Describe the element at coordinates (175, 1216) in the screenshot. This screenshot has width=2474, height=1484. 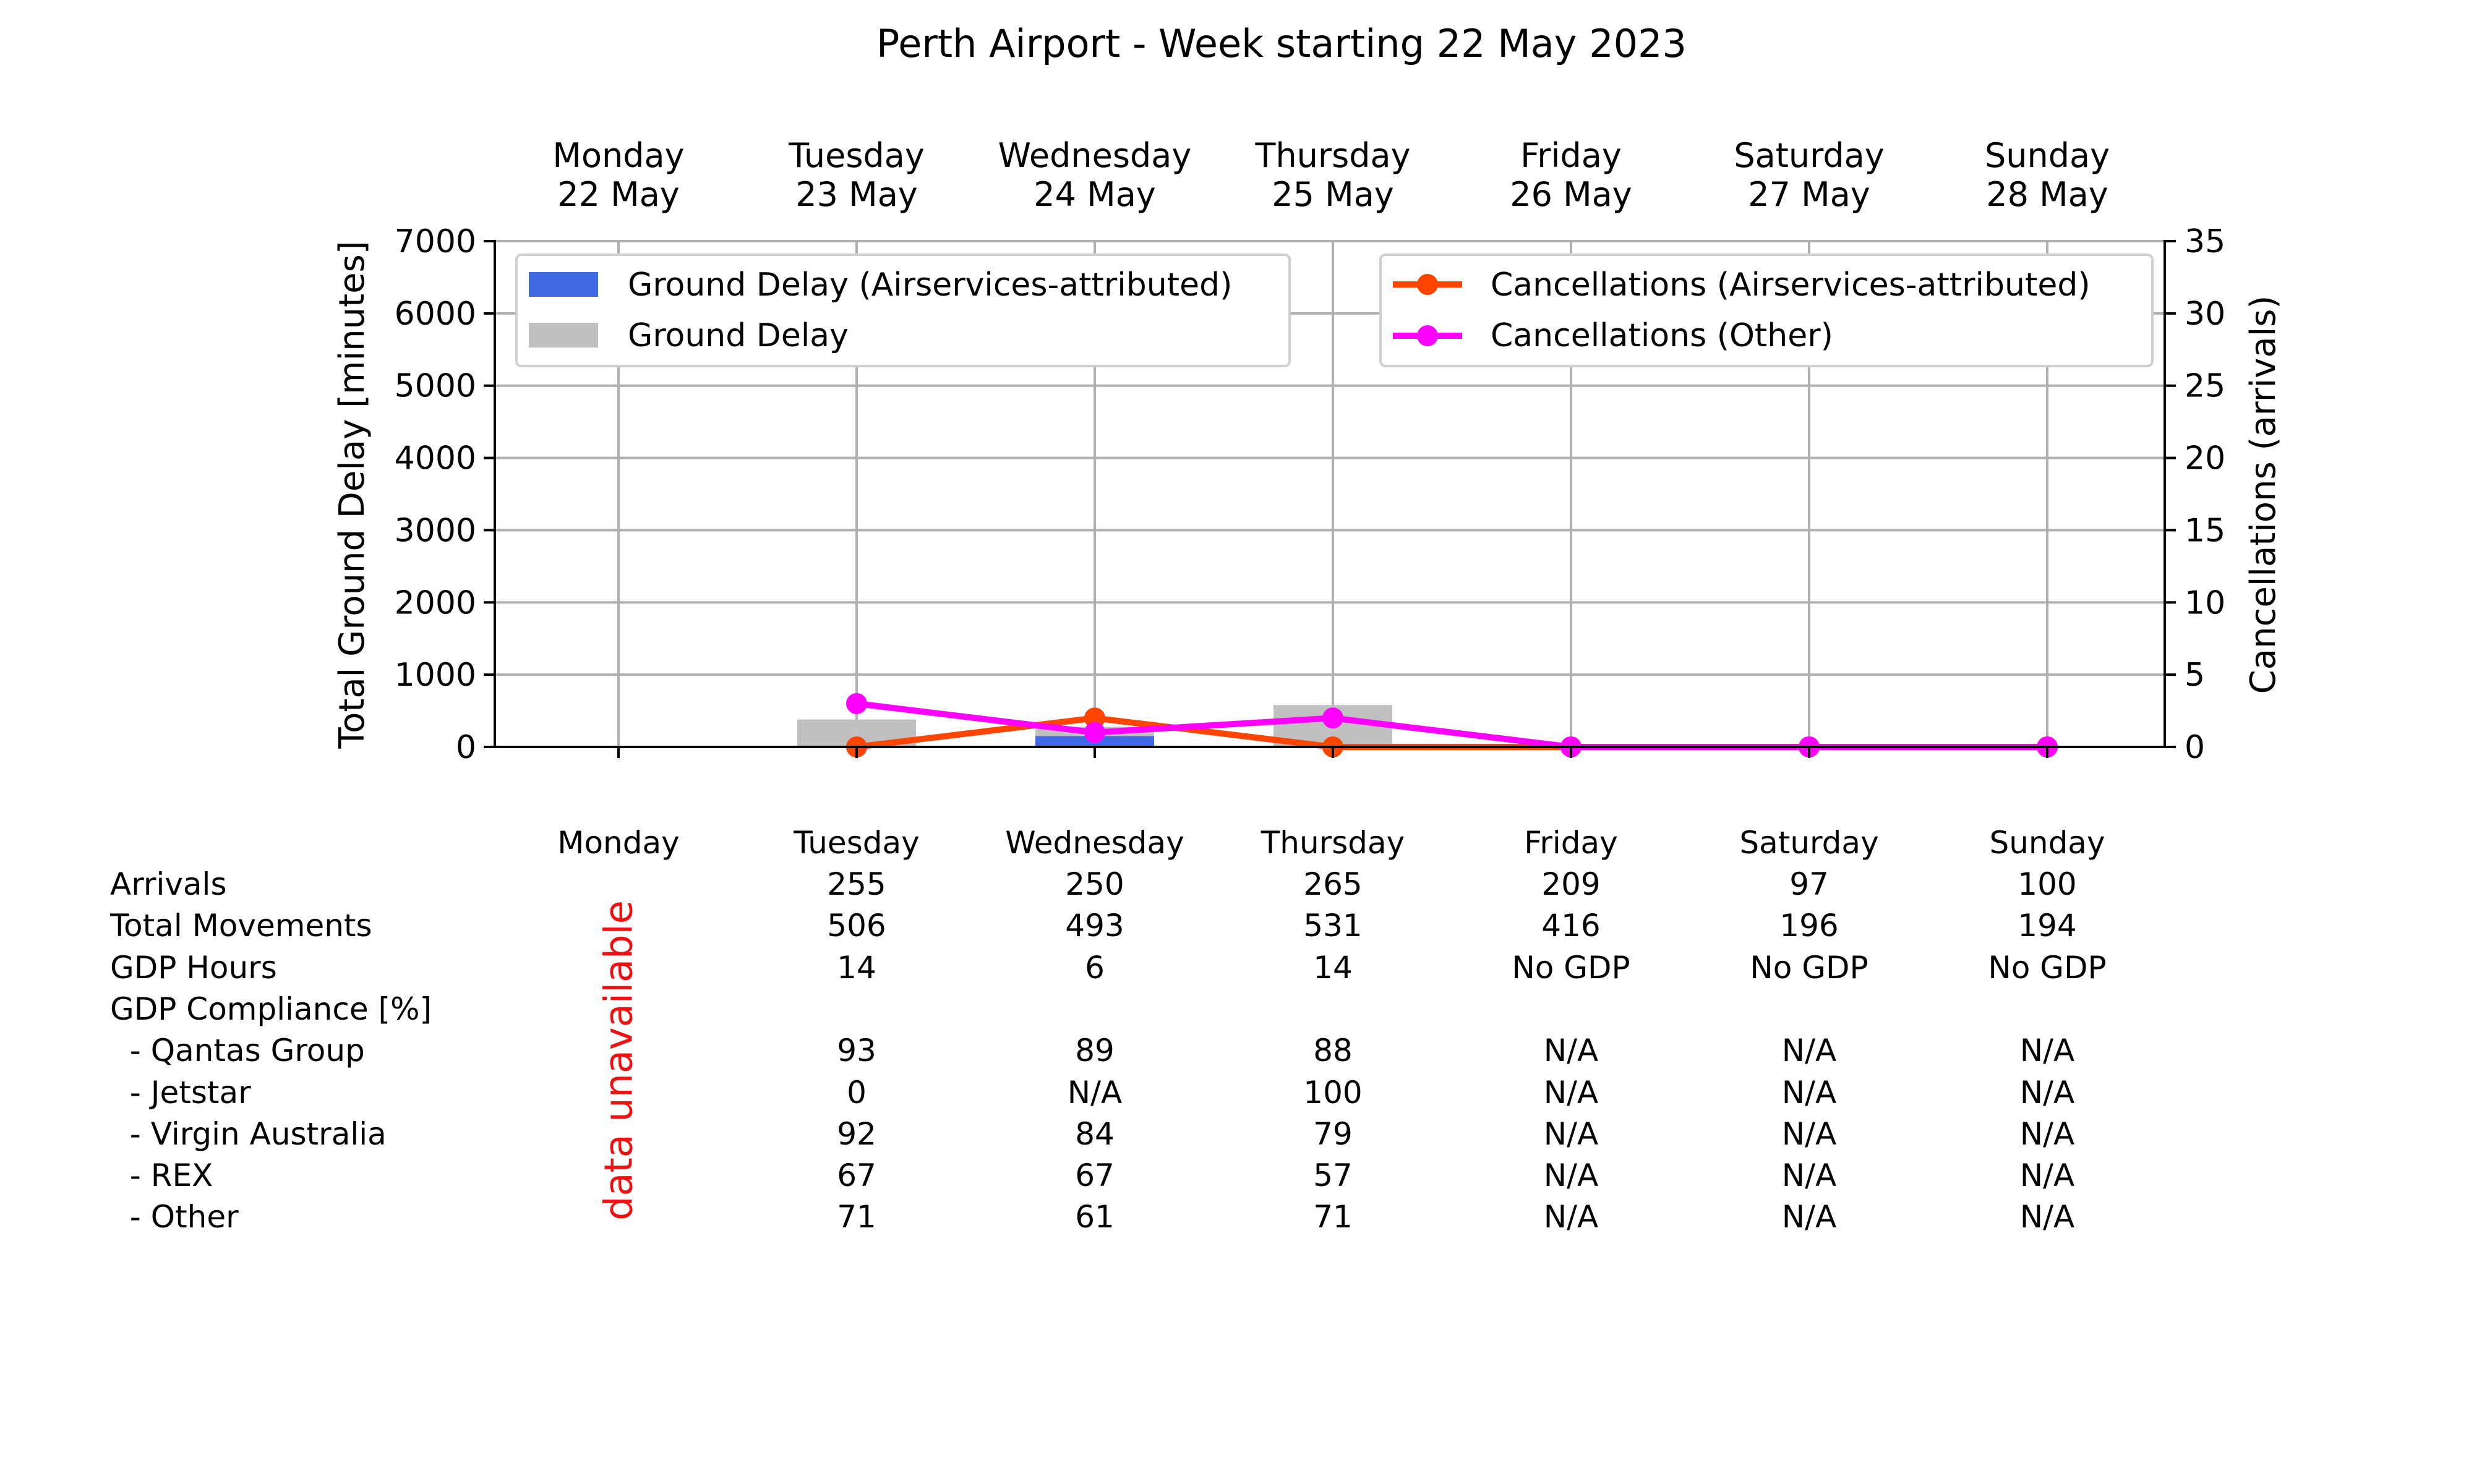
I see `table-row-label: - Other` at that location.